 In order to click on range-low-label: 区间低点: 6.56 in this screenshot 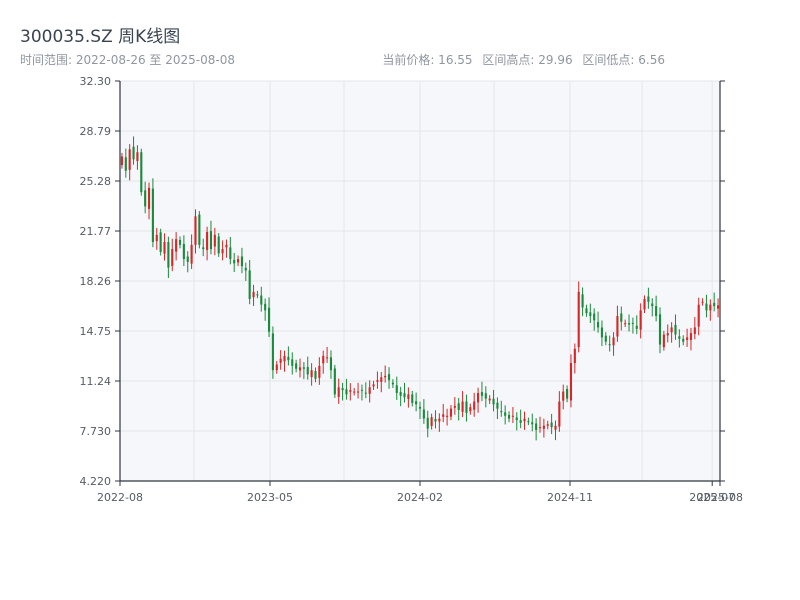, I will do `click(623, 60)`.